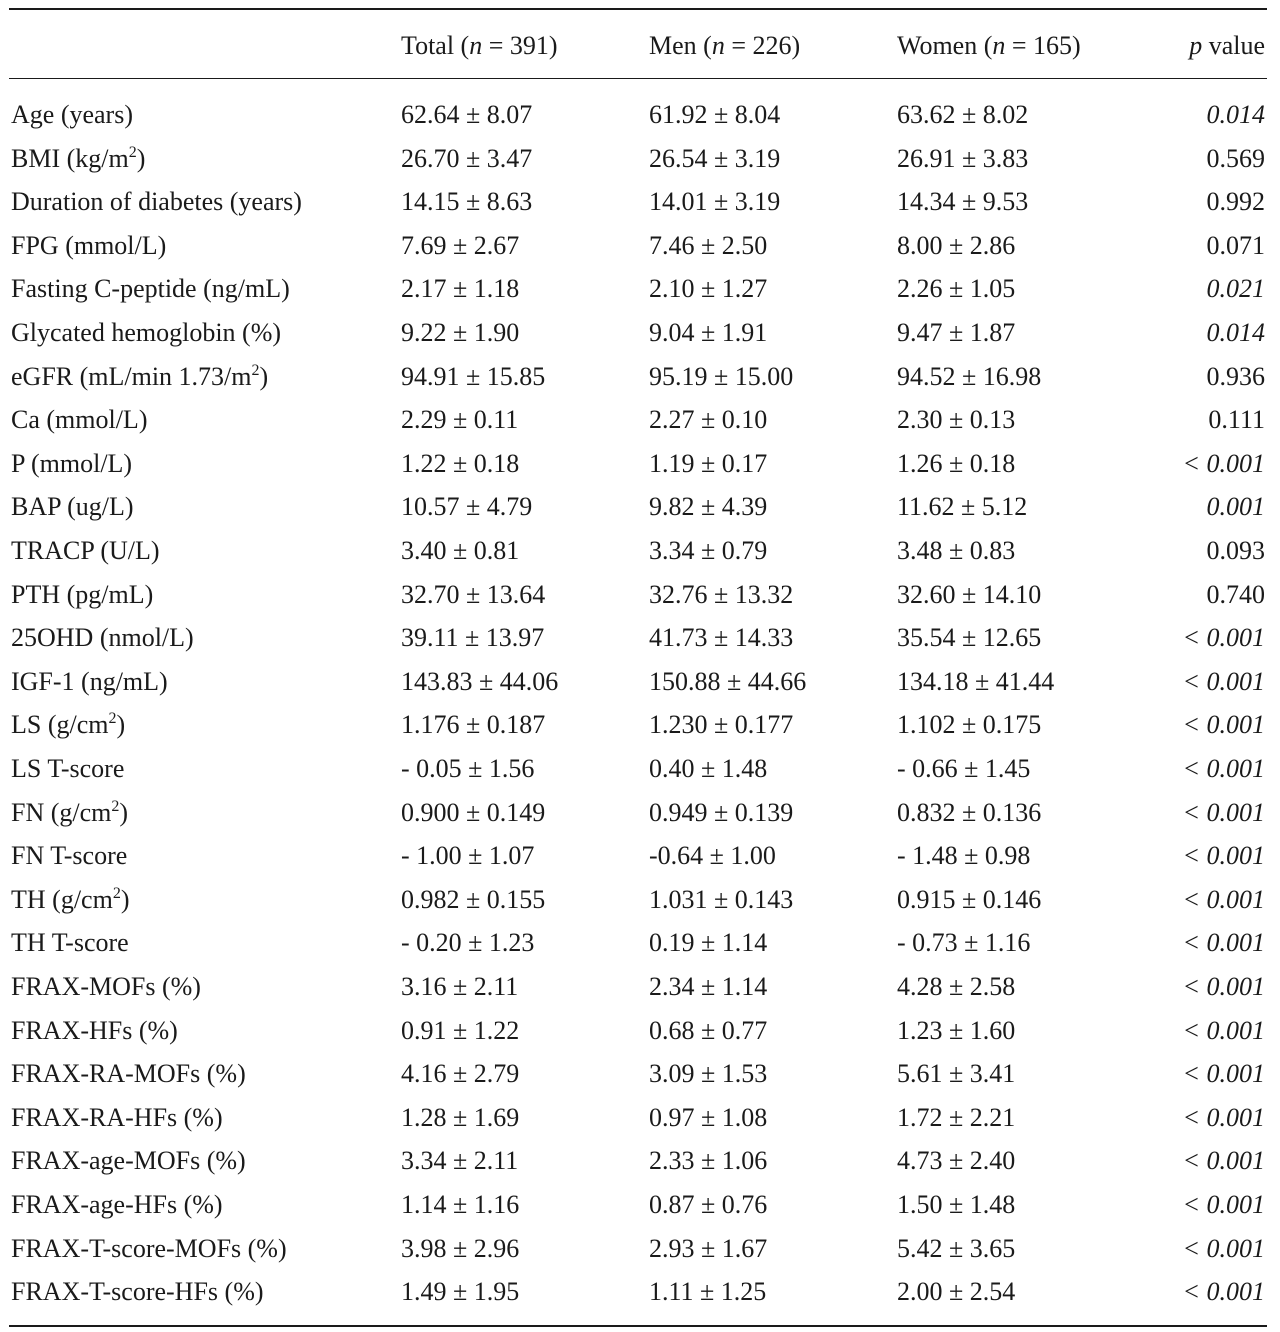 The height and width of the screenshot is (1332, 1280). Describe the element at coordinates (460, 289) in the screenshot. I see `total-value: 2.17 ± 1.18` at that location.